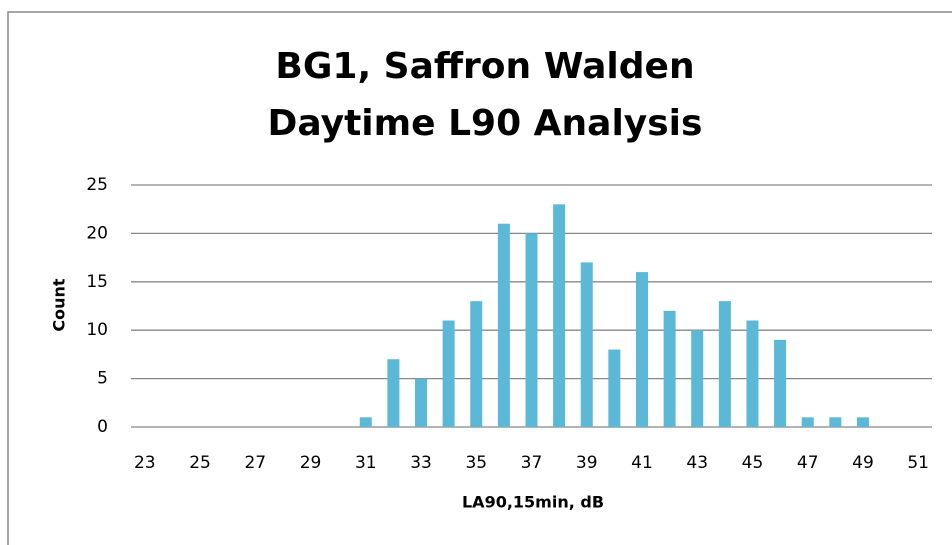 The width and height of the screenshot is (952, 545). What do you see at coordinates (97, 282) in the screenshot?
I see `y-tick-label: 15` at bounding box center [97, 282].